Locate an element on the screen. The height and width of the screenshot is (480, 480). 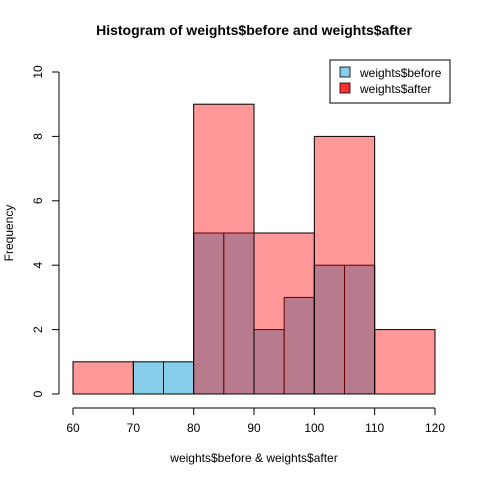
x-axis: 60 70 80 90 100 110 120 is located at coordinates (255, 421).